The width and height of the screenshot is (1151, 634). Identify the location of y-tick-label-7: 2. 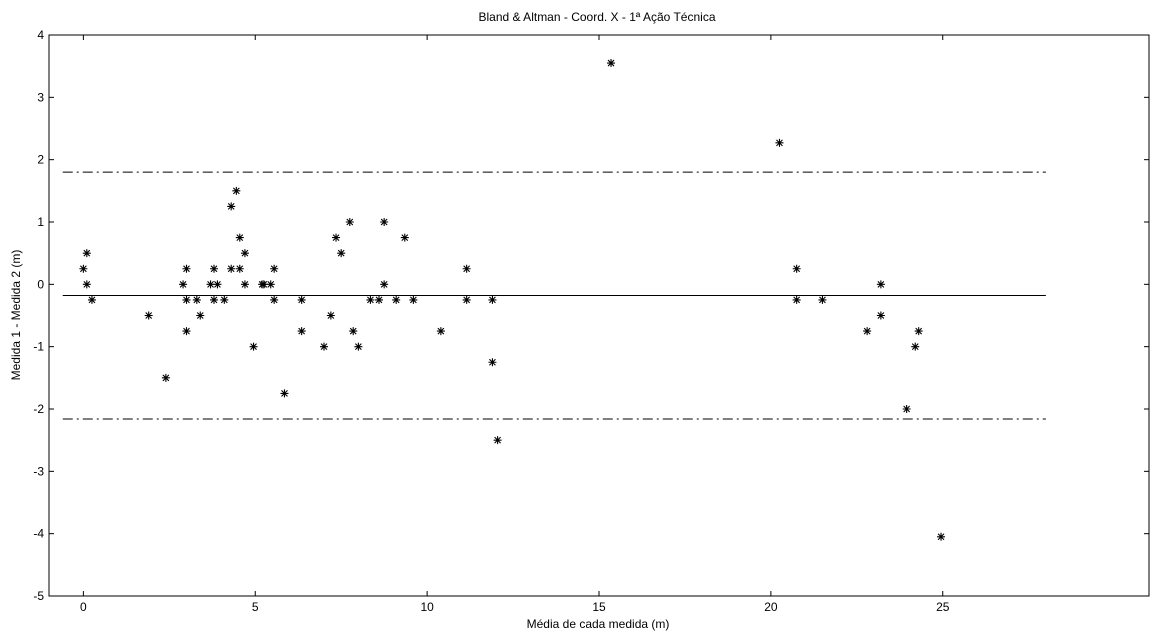
(40, 160).